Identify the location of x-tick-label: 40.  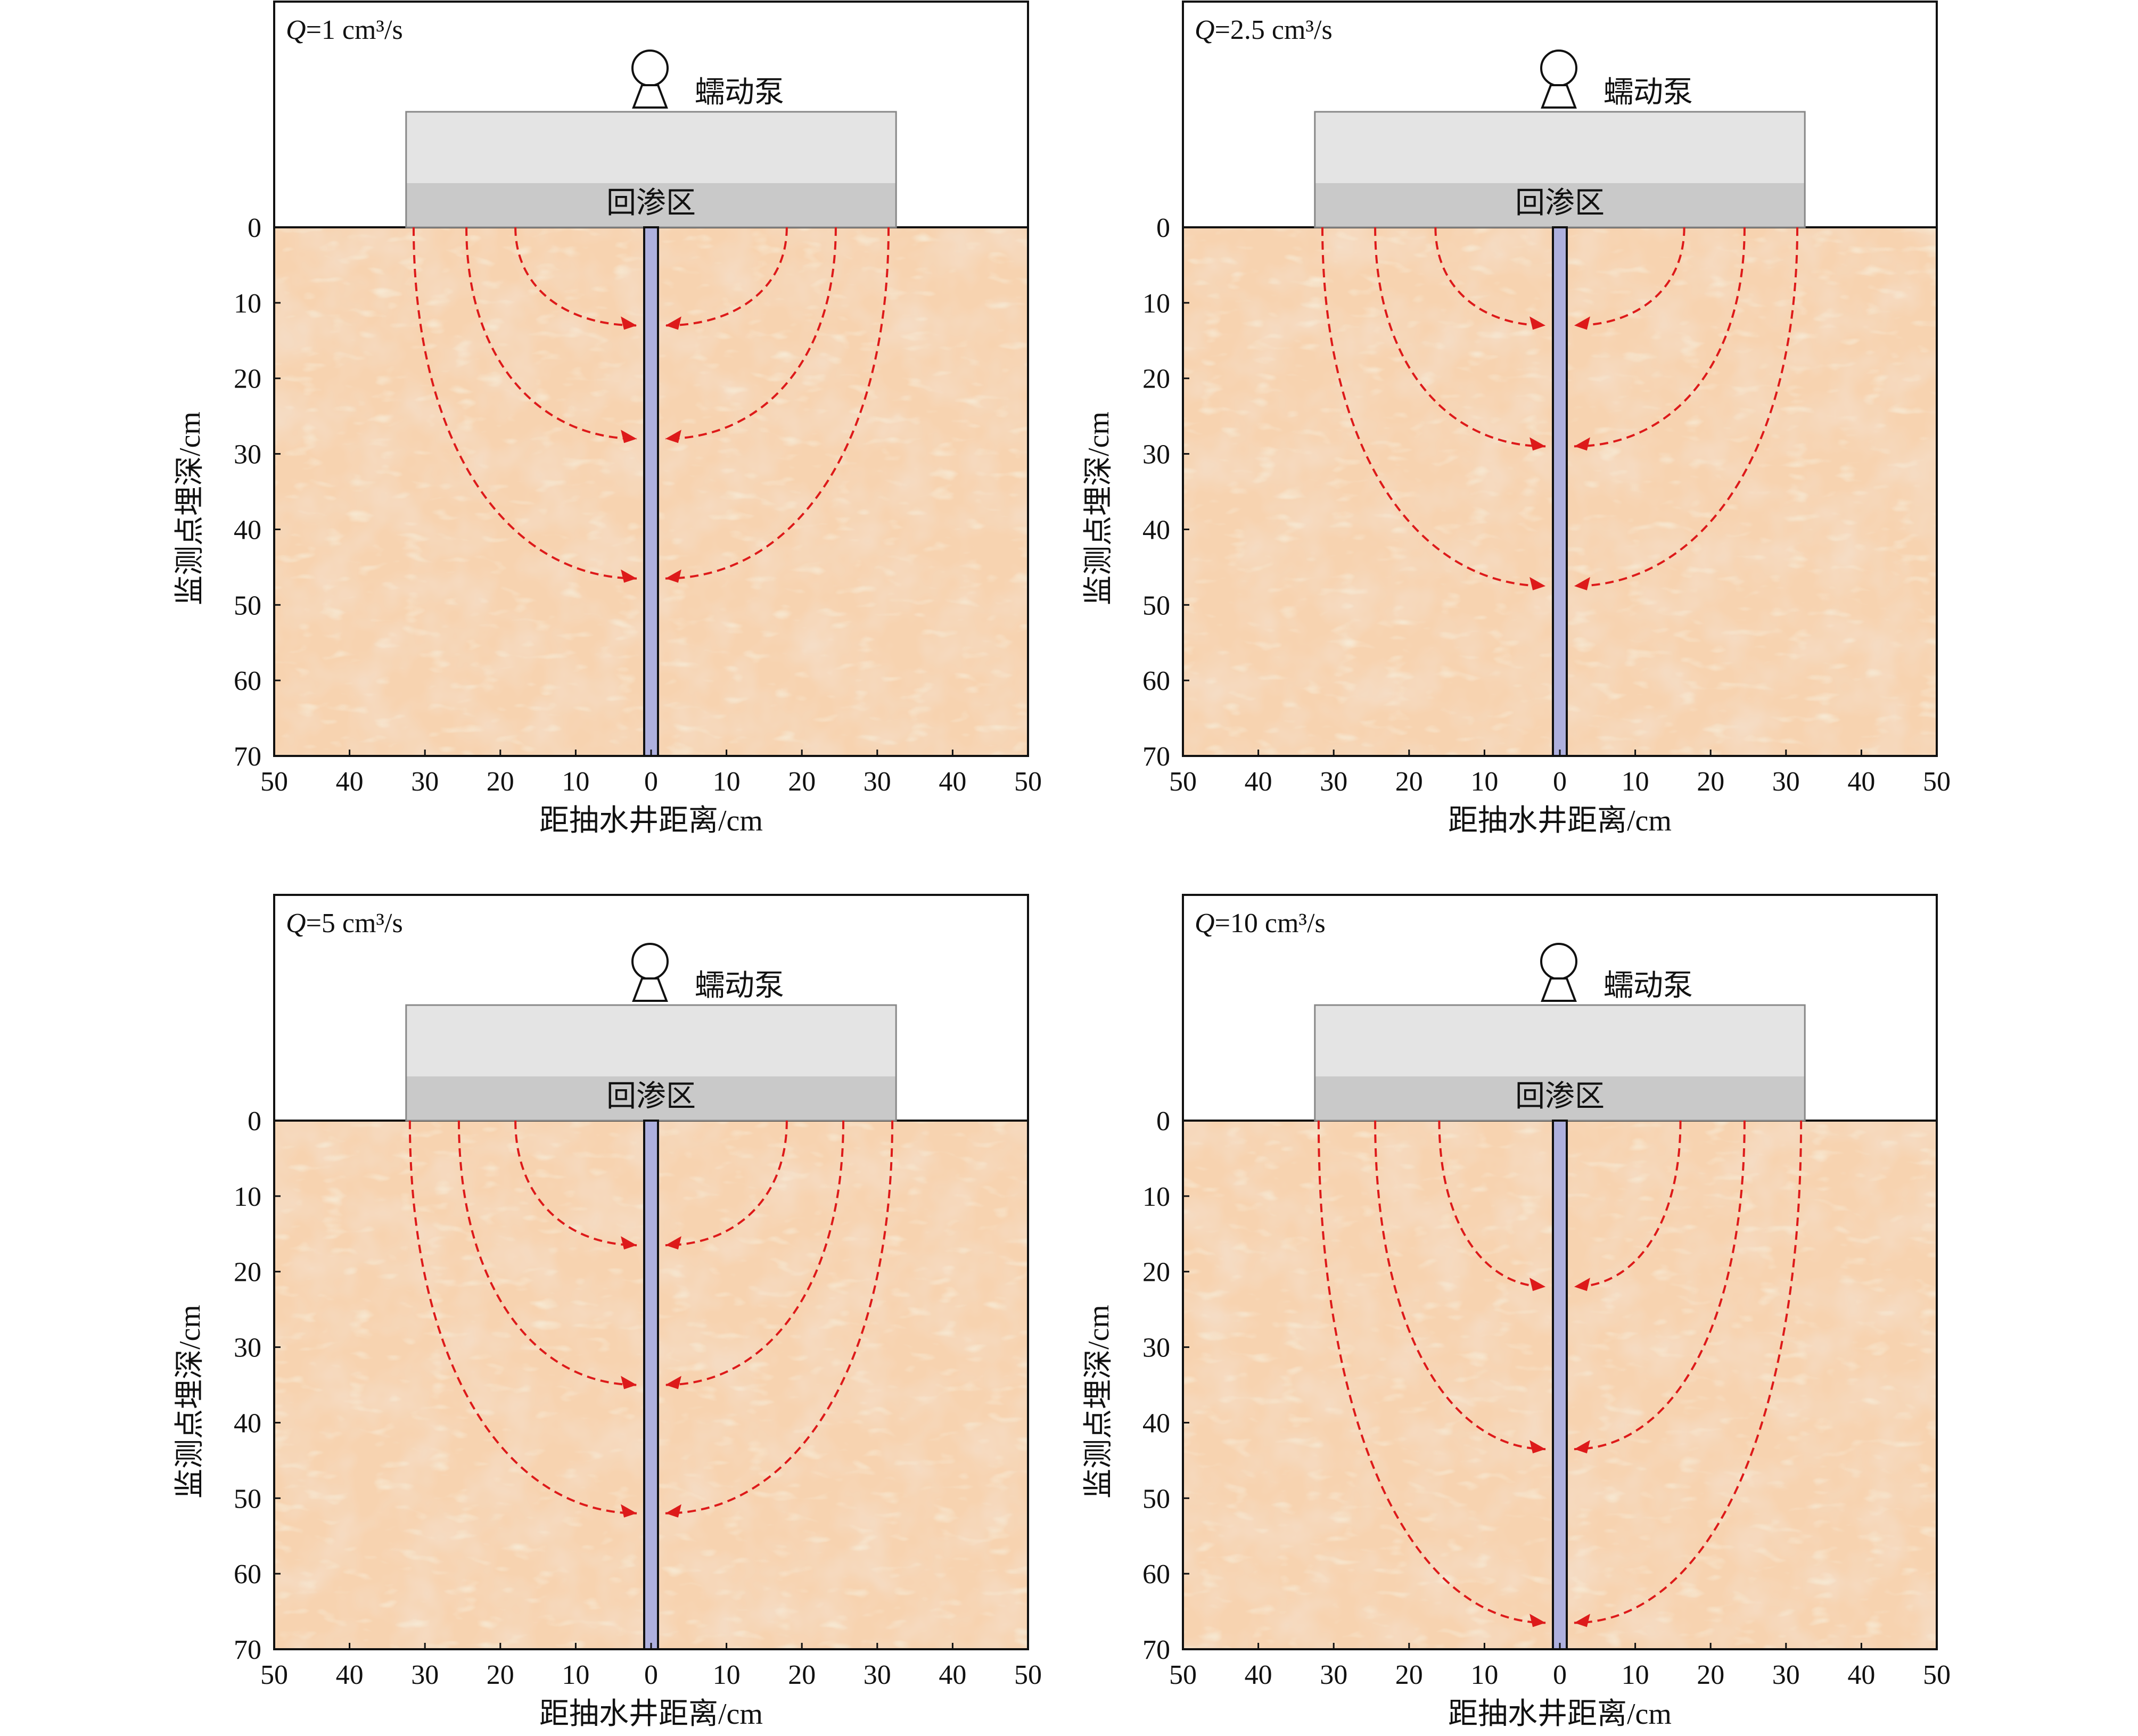
(952, 782).